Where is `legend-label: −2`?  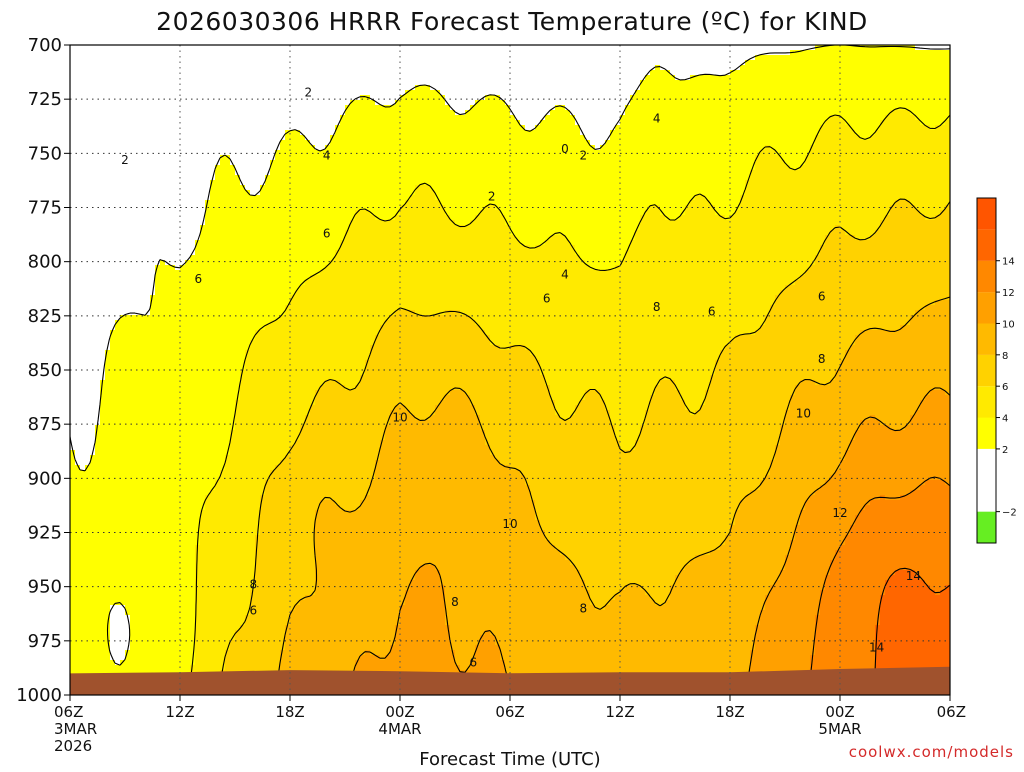
legend-label: −2 is located at coordinates (1009, 513).